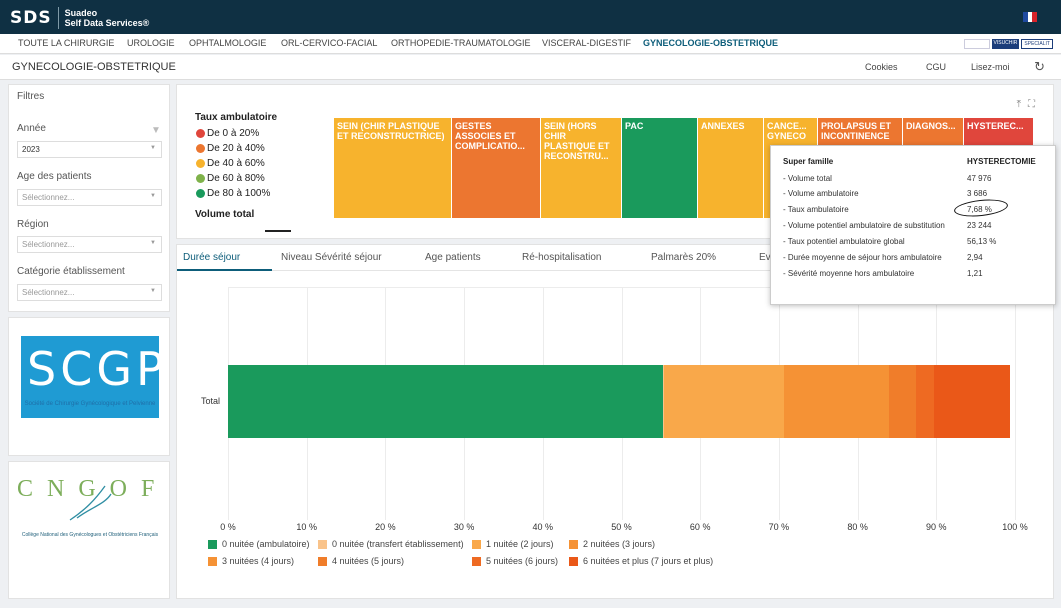 This screenshot has height=608, width=1061. Describe the element at coordinates (97, 369) in the screenshot. I see `scgp-letters: SCGP` at that location.